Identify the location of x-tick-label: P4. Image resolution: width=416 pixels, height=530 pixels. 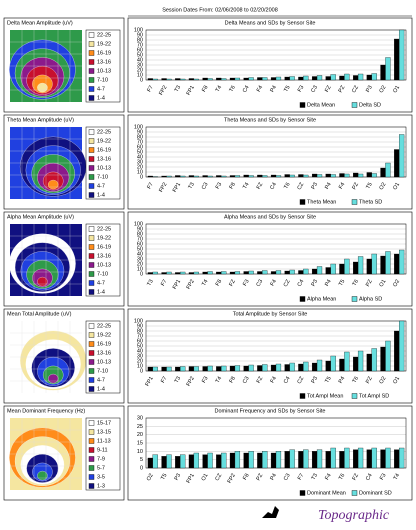
(342, 380).